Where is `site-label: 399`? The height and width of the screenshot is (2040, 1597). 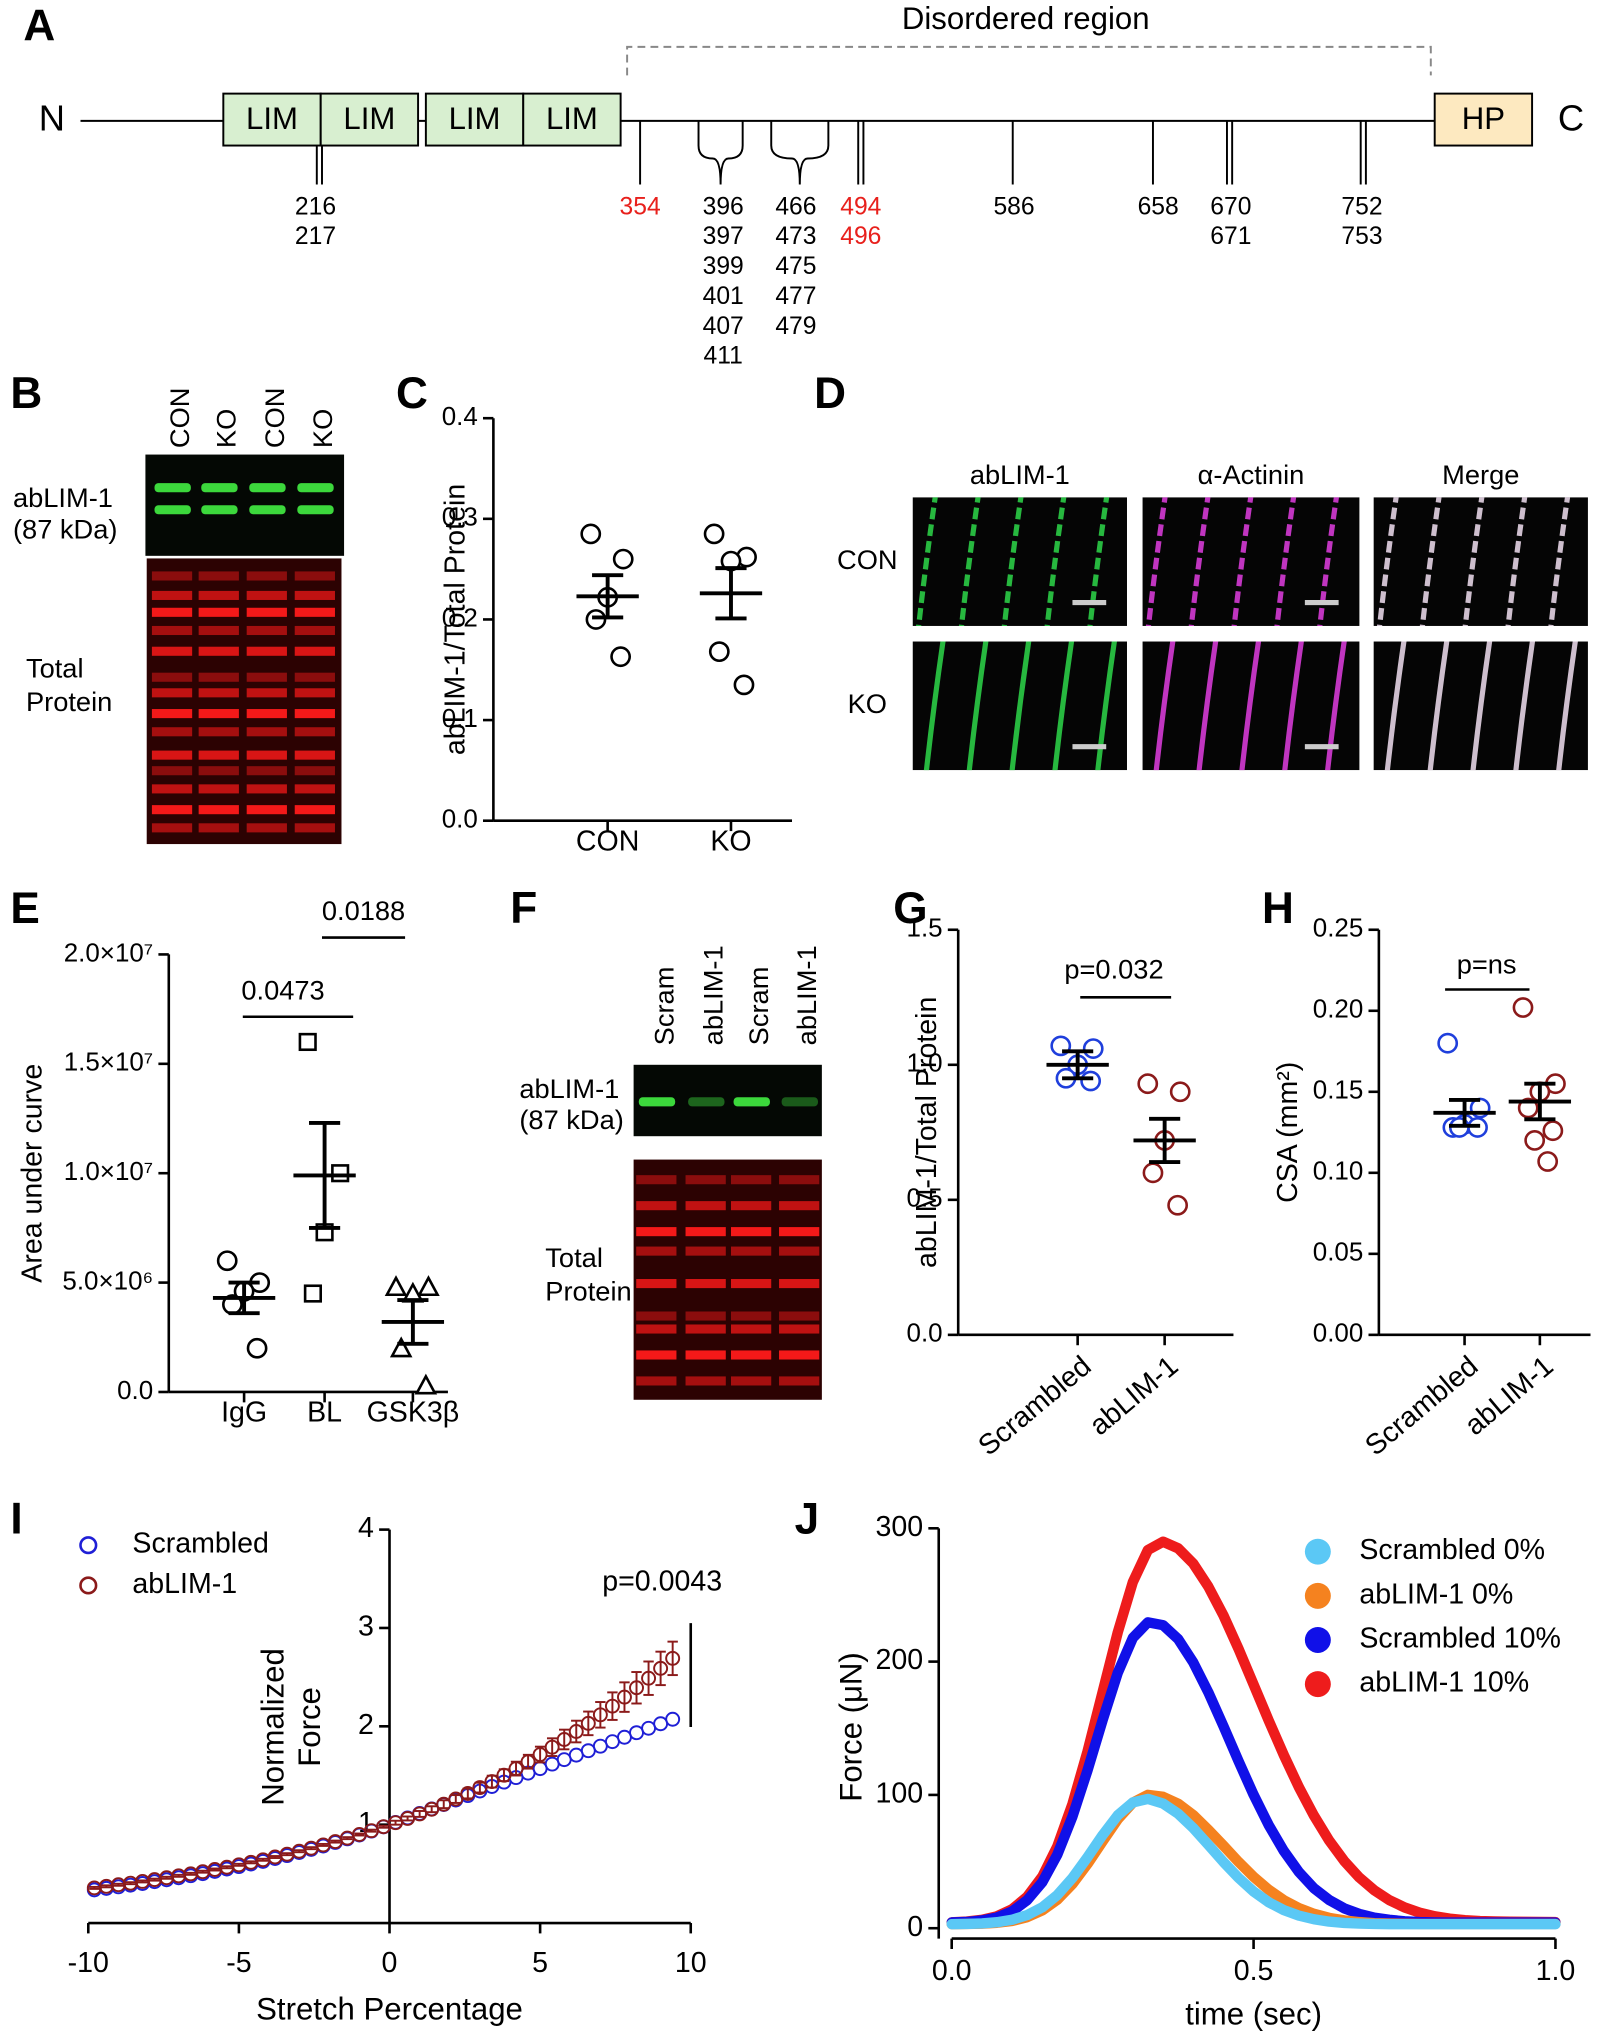 site-label: 399 is located at coordinates (723, 266).